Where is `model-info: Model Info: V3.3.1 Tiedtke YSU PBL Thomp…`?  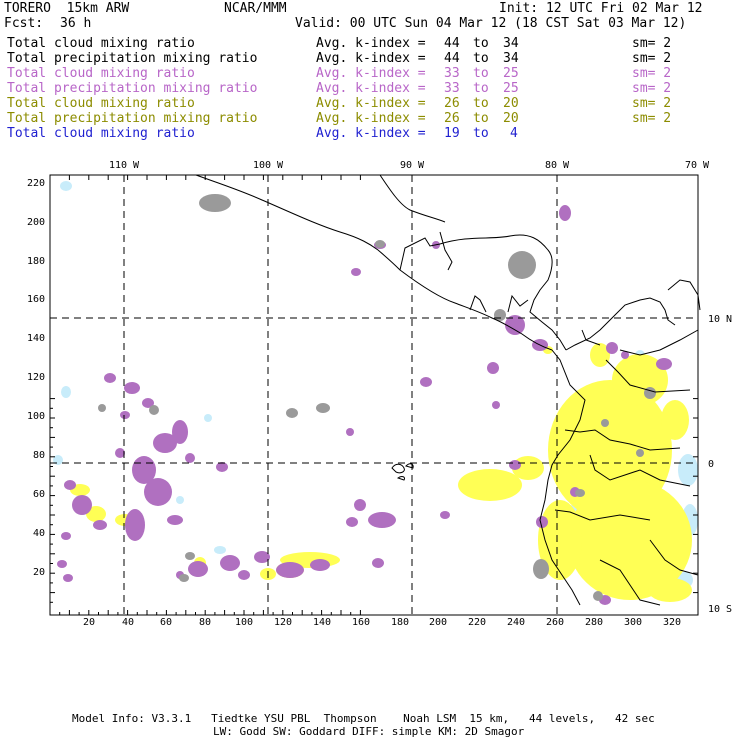
model-info: Model Info: V3.3.1 Tiedtke YSU PBL Thomp… is located at coordinates (363, 718).